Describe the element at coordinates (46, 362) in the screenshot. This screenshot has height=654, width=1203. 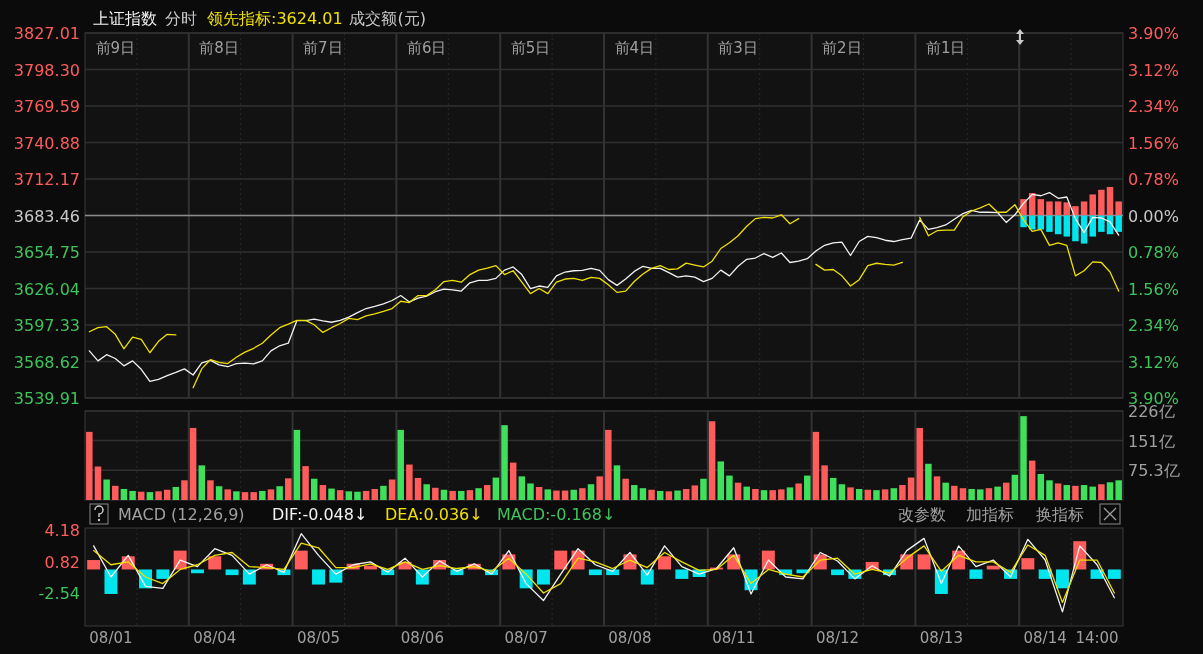
I see `y-tick-label: 3568.62` at that location.